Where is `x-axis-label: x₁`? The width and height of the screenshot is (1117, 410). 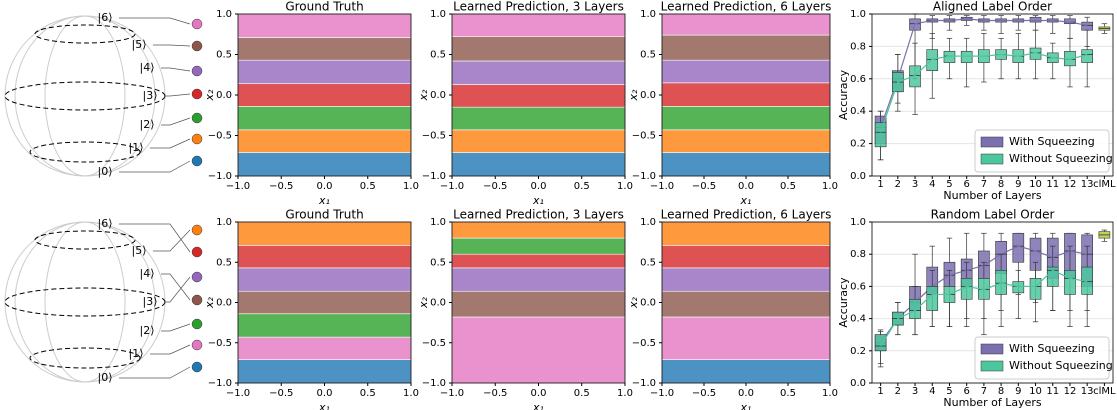 x-axis-label: x₁ is located at coordinates (324, 200).